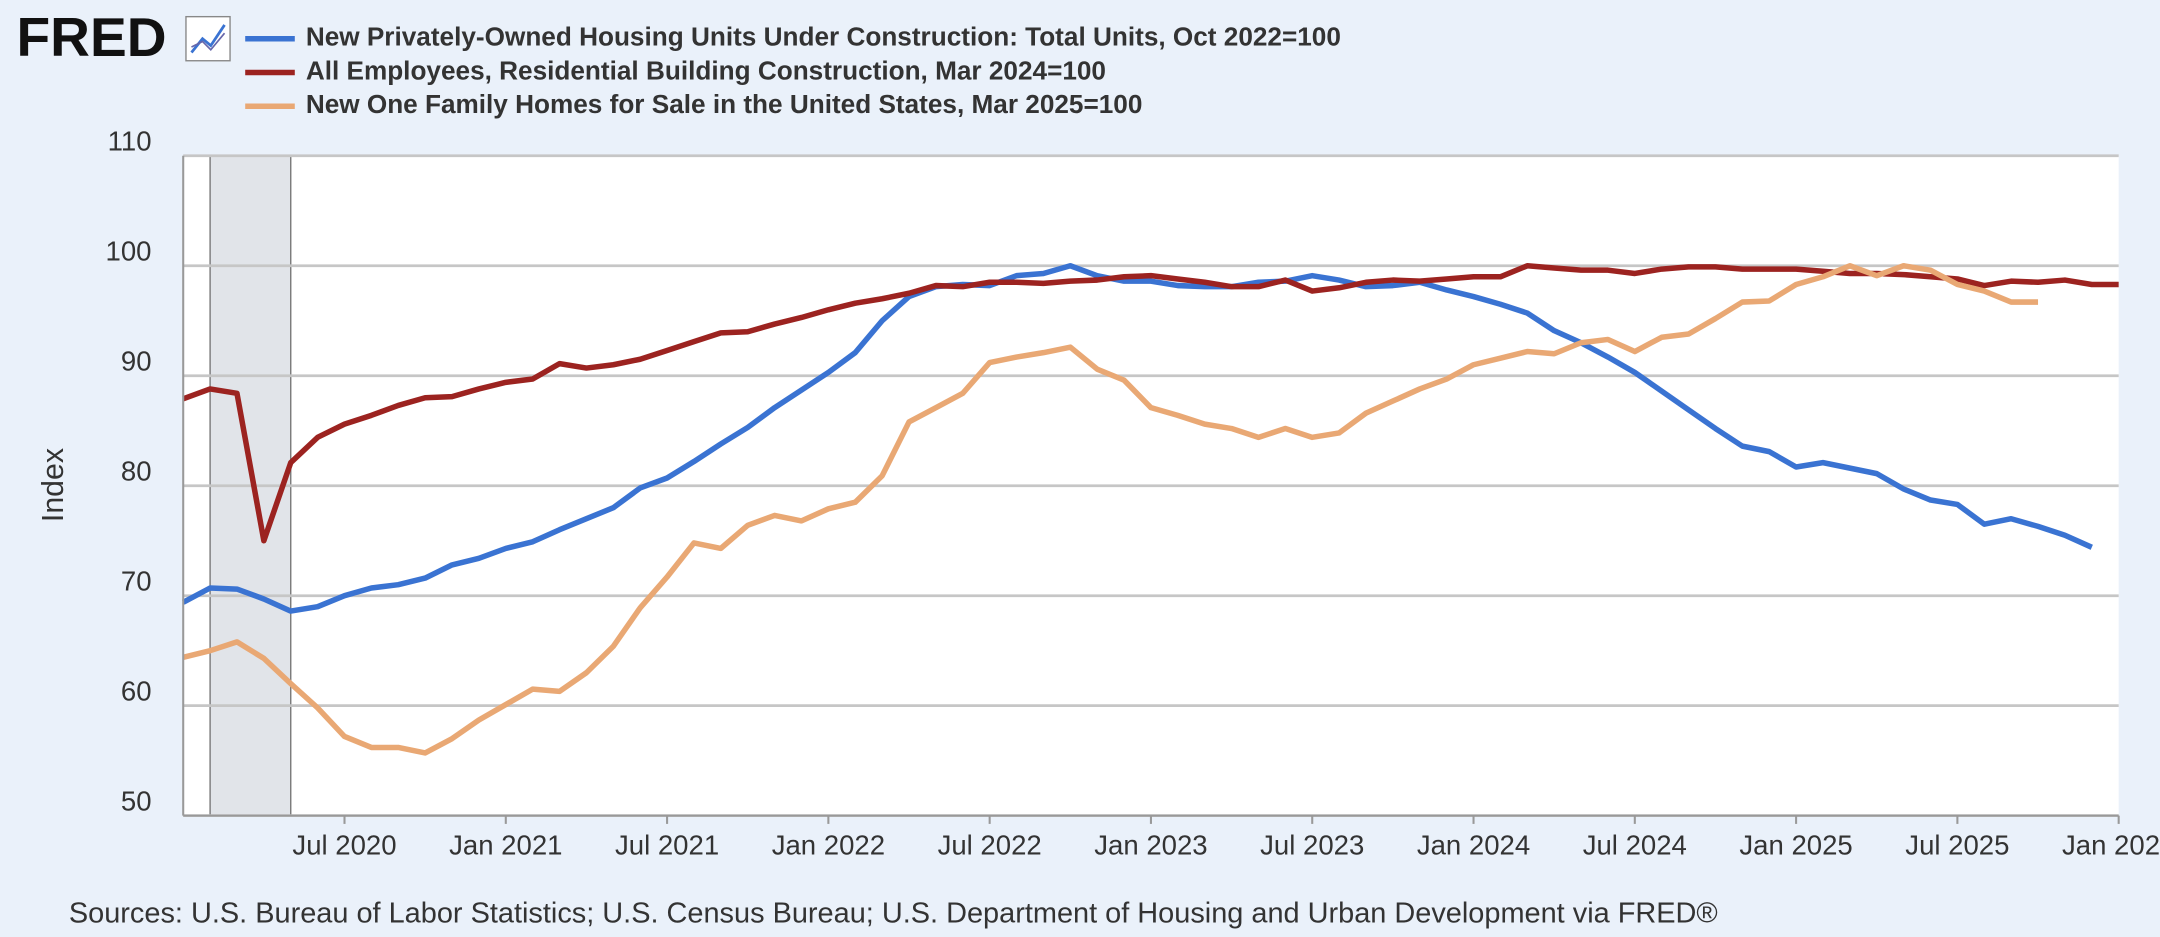 The height and width of the screenshot is (937, 2160). Describe the element at coordinates (2111, 845) in the screenshot. I see `x-tick-label: Jan 2026` at that location.